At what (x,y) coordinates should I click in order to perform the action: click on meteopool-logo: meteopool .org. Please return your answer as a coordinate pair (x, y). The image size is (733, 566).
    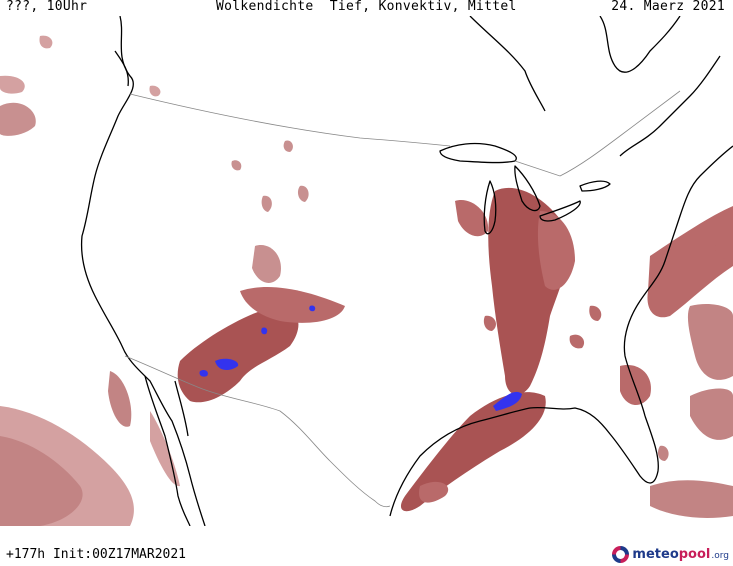
    Looking at the image, I should click on (670, 554).